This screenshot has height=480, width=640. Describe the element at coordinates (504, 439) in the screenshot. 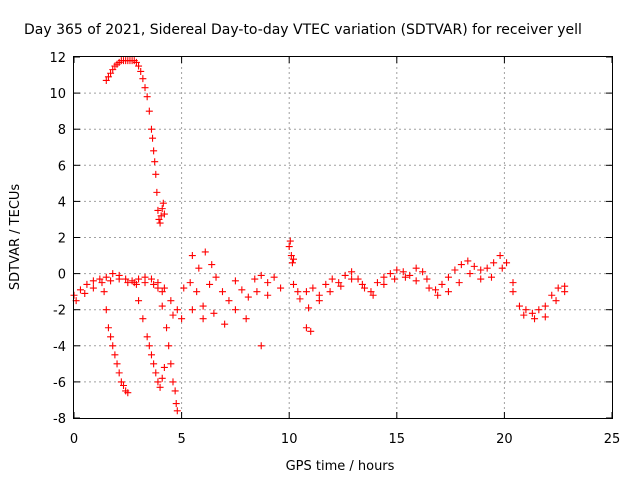

I see `x-tick-label: 20` at that location.